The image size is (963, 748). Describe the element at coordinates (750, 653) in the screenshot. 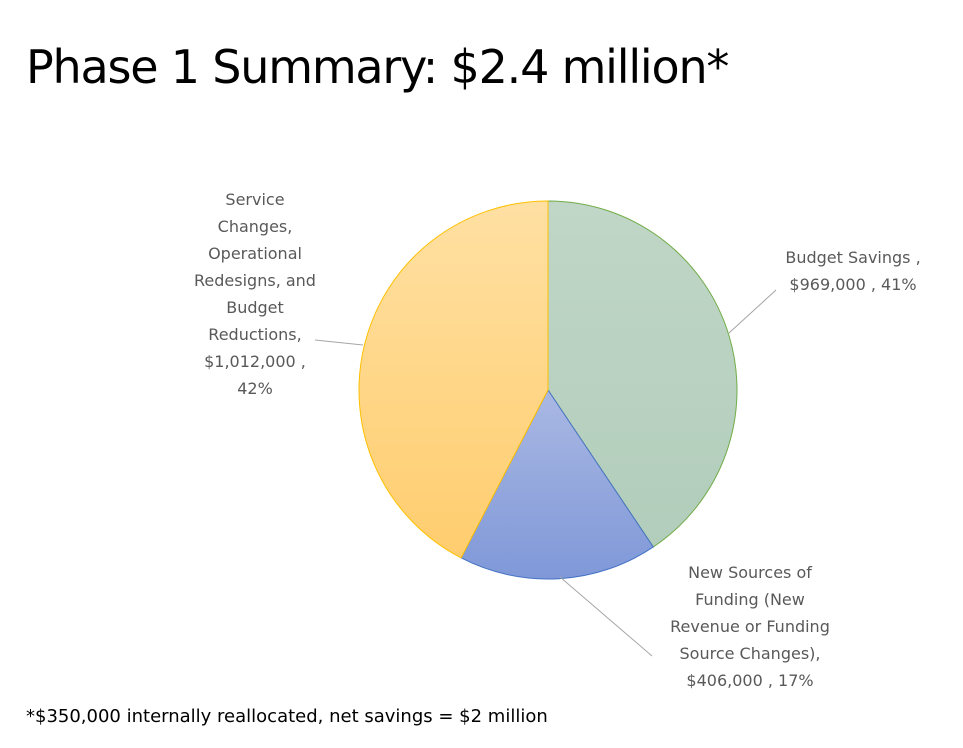

I see `slice-label-line: Source Changes),` at that location.